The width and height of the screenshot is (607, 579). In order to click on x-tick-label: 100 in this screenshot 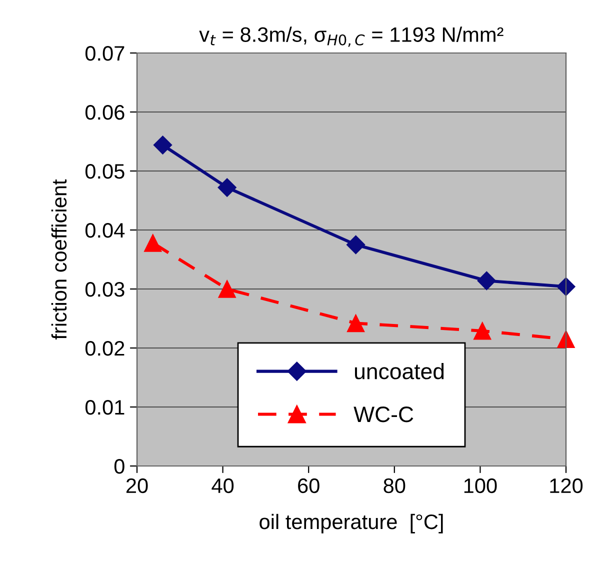, I will do `click(480, 486)`.